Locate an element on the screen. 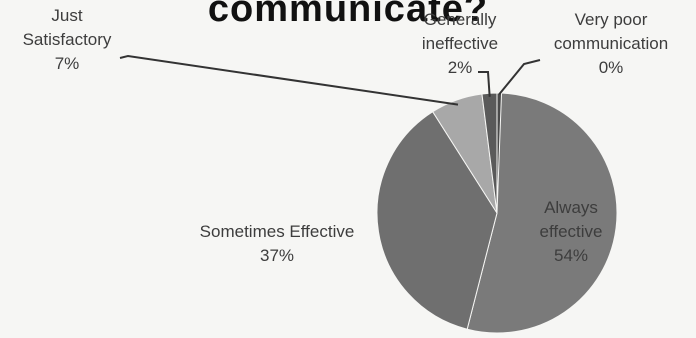  chart-title: communicate? is located at coordinates (348, 15).